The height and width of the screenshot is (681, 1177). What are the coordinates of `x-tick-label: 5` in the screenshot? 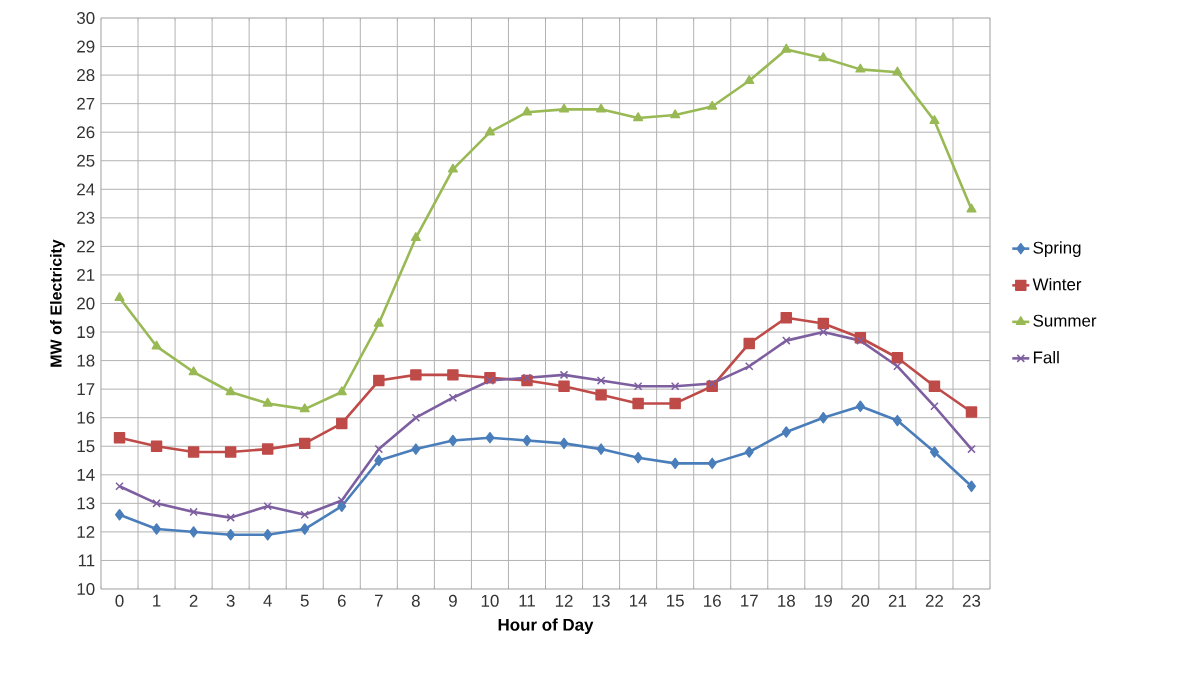 It's located at (304, 600).